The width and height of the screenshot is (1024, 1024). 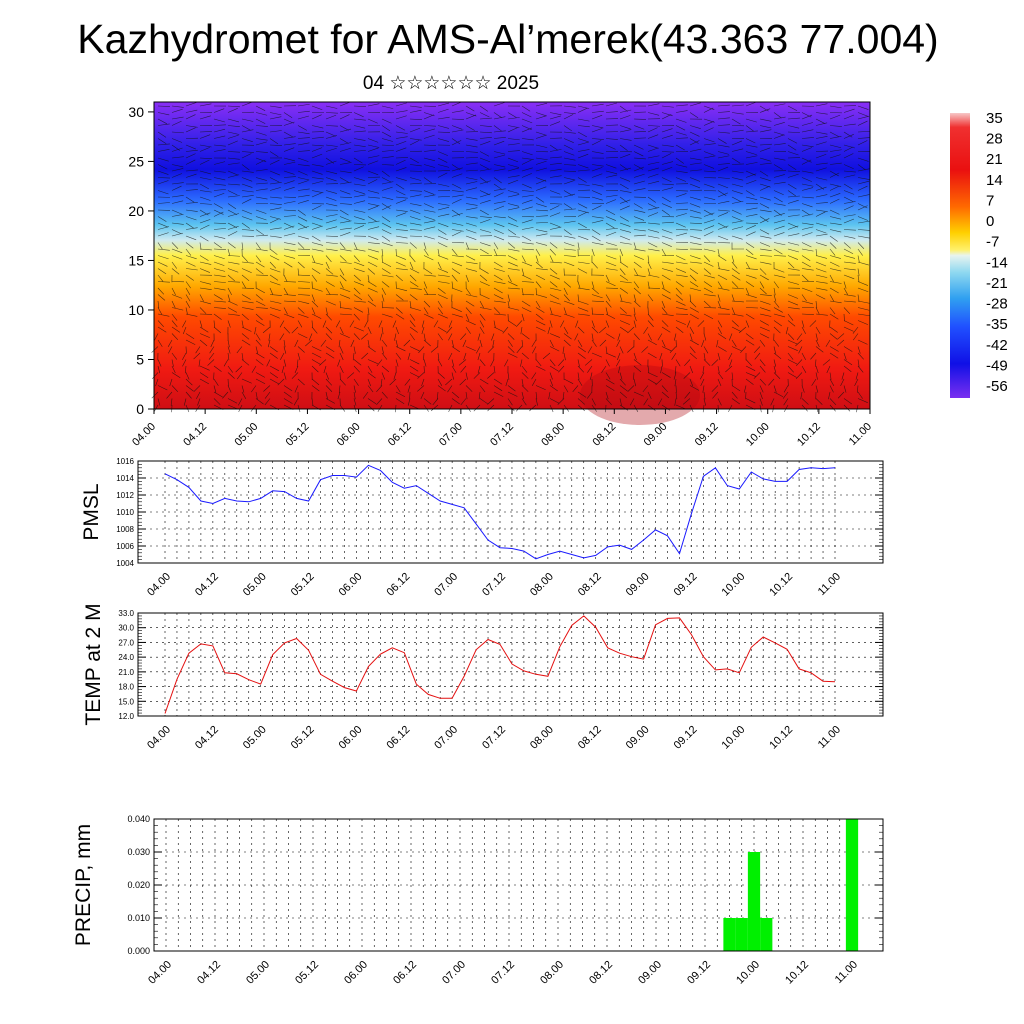 What do you see at coordinates (144, 435) in the screenshot?
I see `x-tick-label: 04.00` at bounding box center [144, 435].